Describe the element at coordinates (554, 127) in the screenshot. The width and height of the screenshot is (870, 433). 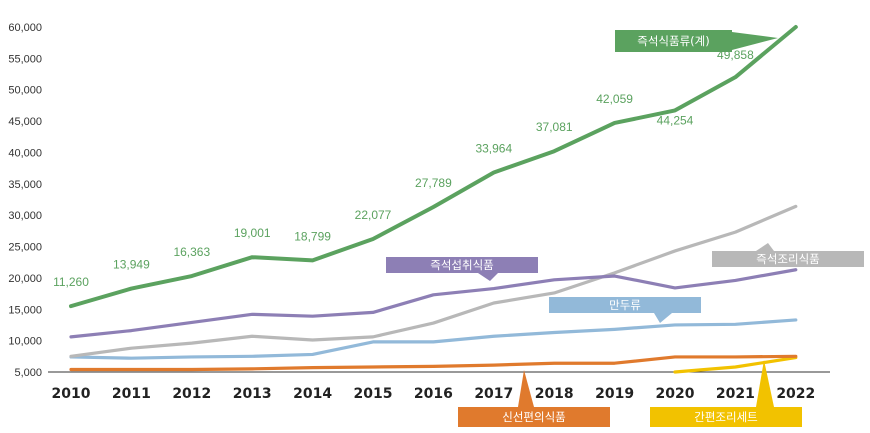
I see `data-label: 37,081` at that location.